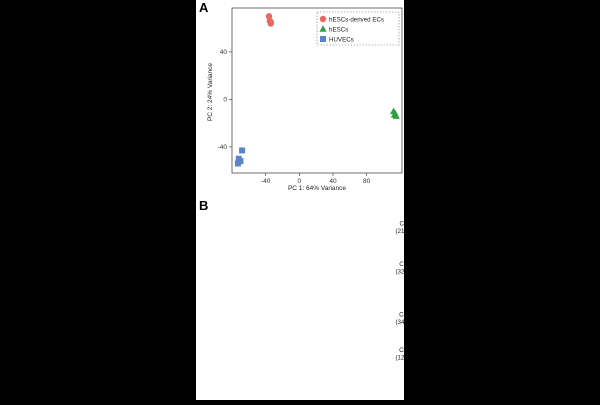  Describe the element at coordinates (223, 147) in the screenshot. I see `y-tick-label: -40` at that location.